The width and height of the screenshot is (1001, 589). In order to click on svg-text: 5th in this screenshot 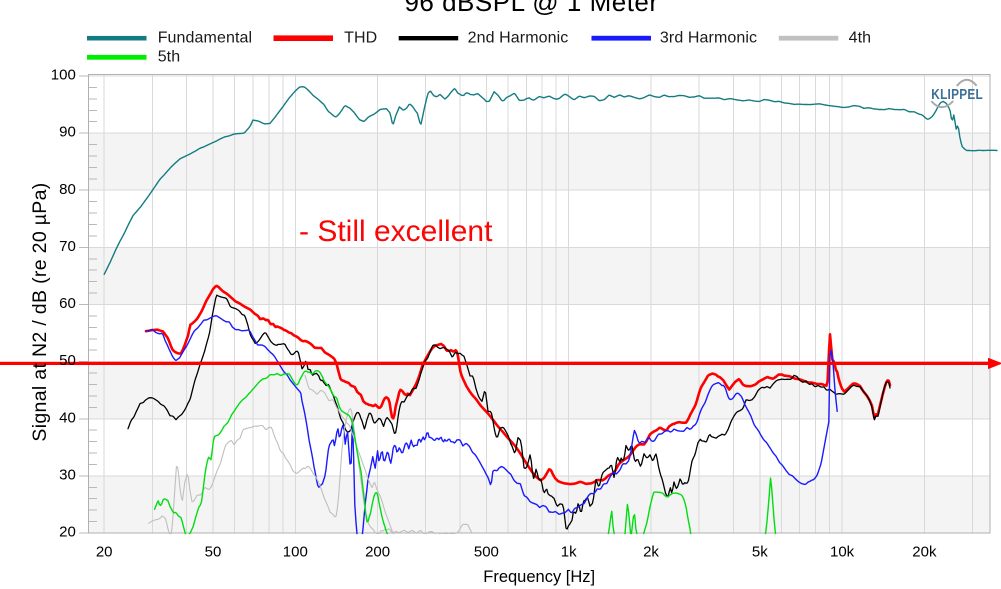, I will do `click(169, 57)`.